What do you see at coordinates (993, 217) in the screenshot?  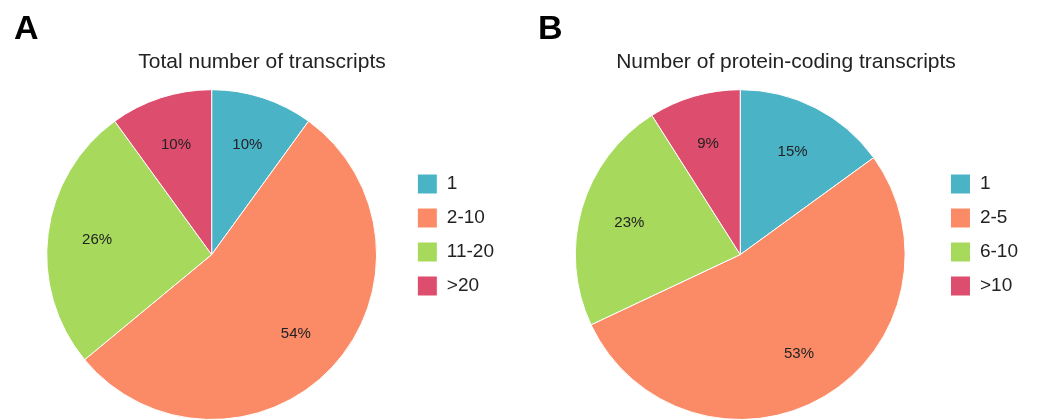 I see `legend-label: 2-5` at bounding box center [993, 217].